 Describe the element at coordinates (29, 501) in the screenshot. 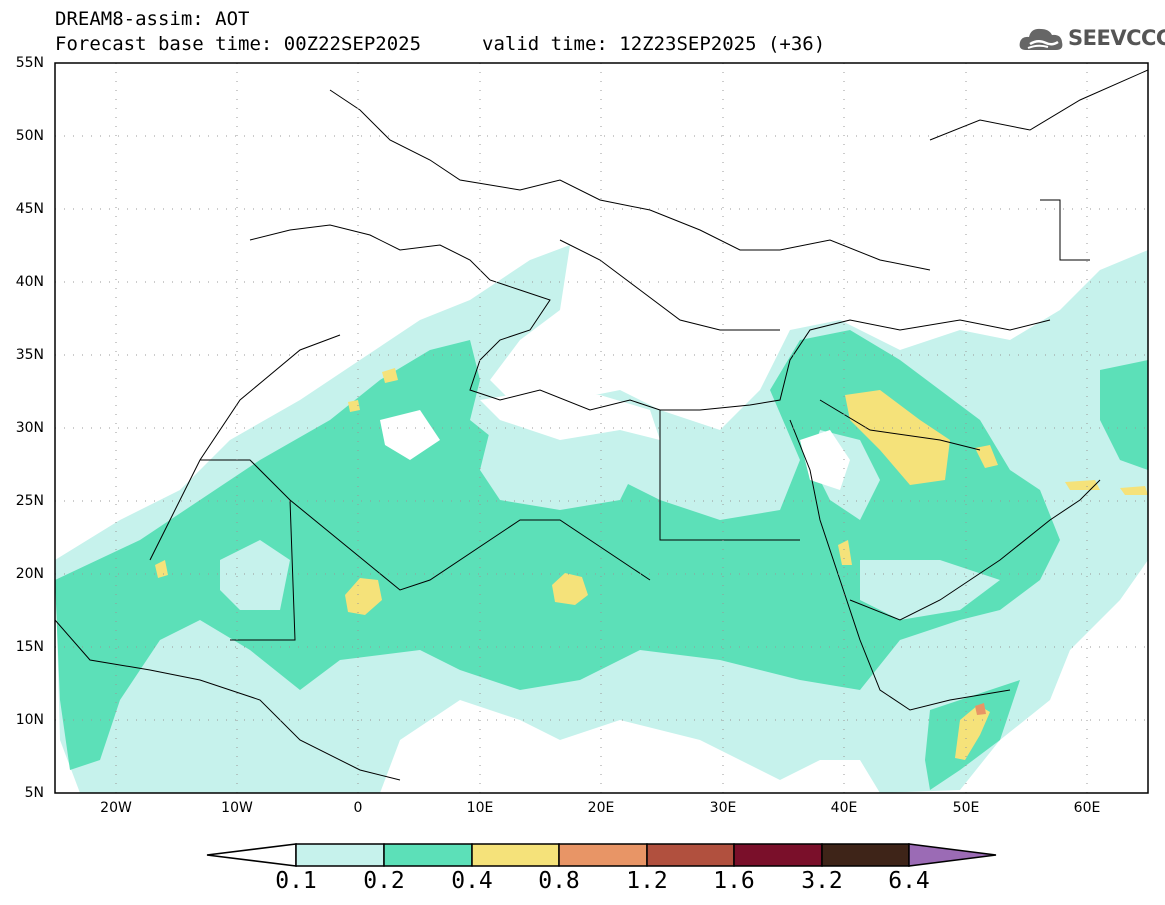

I see `lat-label: 25N` at that location.